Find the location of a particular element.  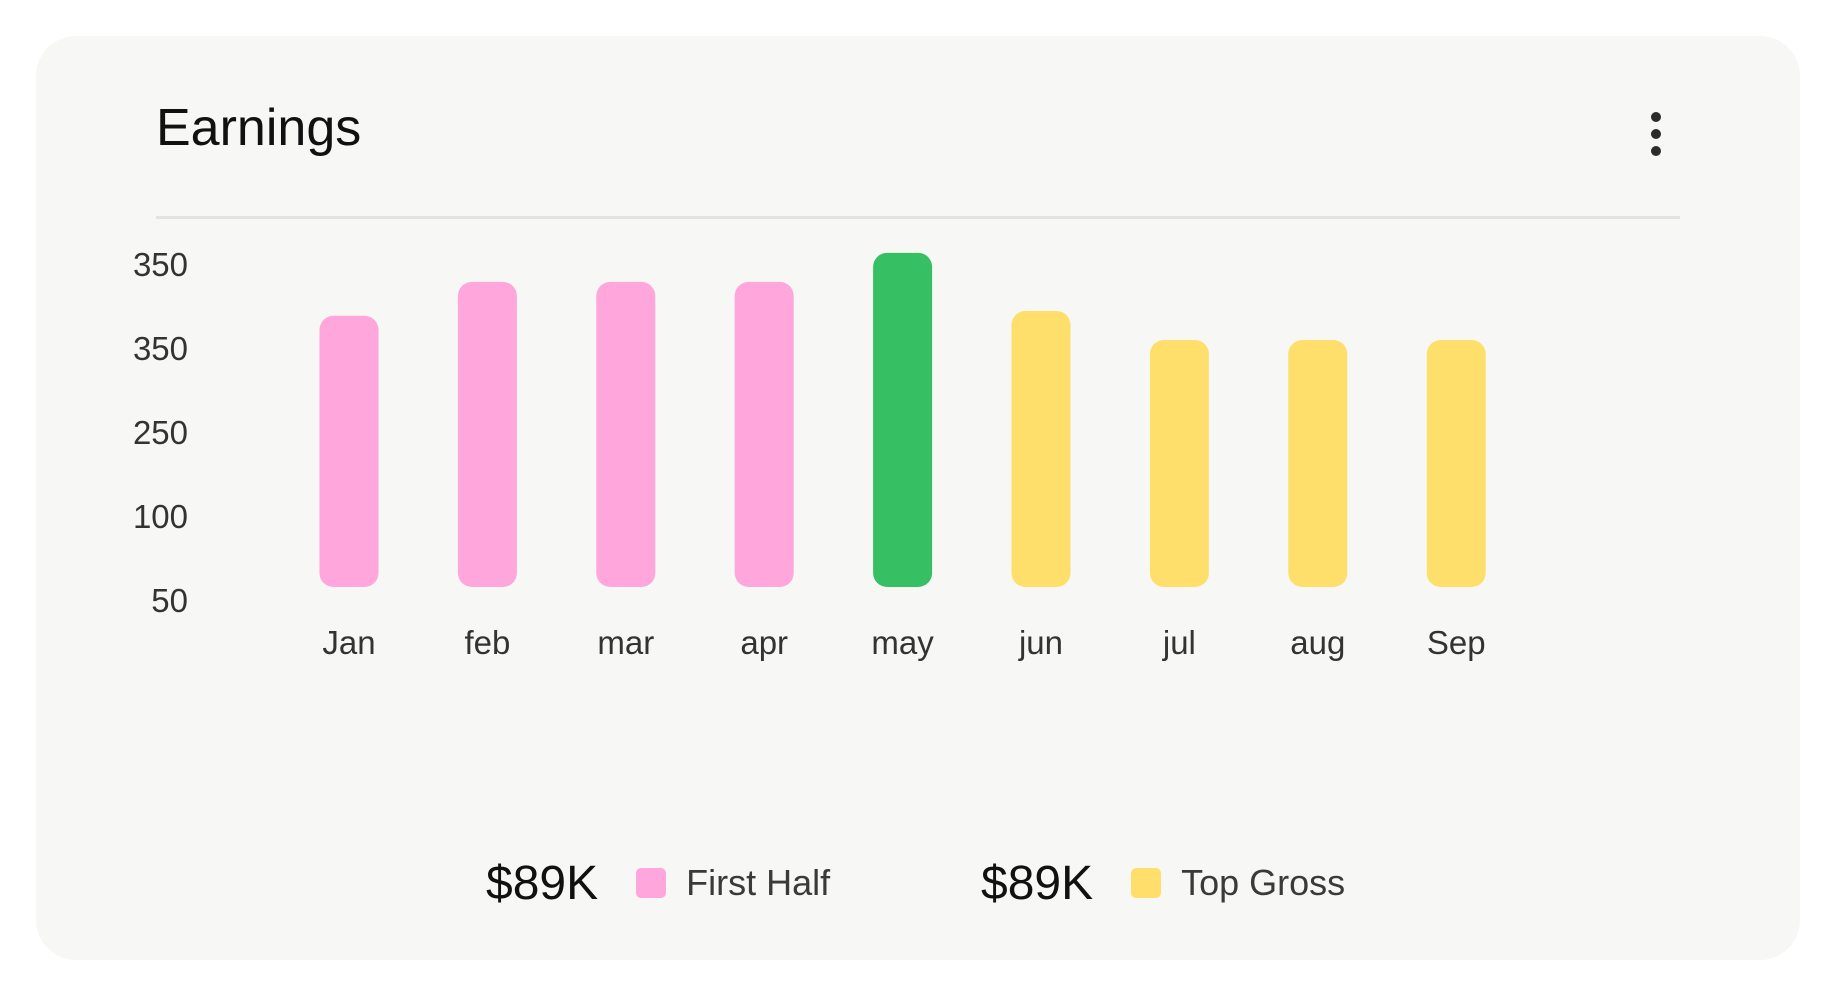

bar-apr is located at coordinates (764, 434).